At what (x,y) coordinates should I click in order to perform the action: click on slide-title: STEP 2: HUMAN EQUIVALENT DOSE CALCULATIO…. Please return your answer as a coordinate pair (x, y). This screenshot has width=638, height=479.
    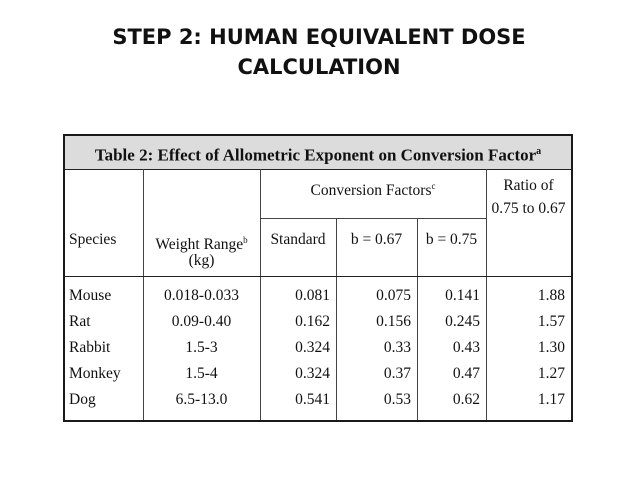
    Looking at the image, I should click on (319, 52).